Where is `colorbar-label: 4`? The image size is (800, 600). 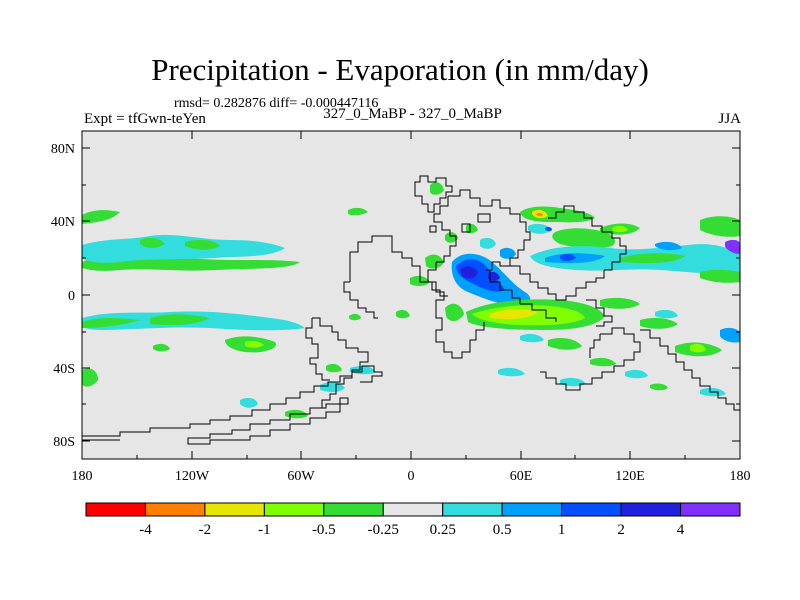
colorbar-label: 4 is located at coordinates (681, 530).